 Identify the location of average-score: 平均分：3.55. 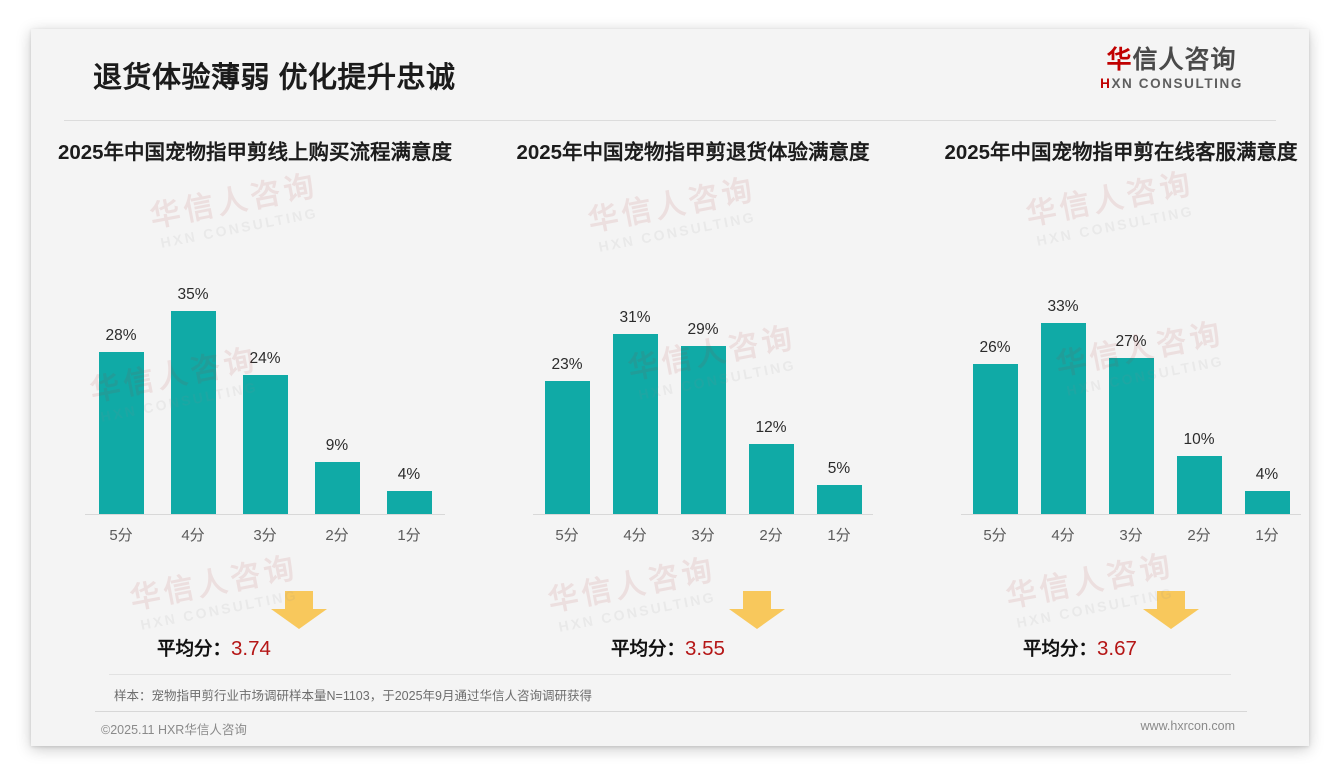
(668, 648).